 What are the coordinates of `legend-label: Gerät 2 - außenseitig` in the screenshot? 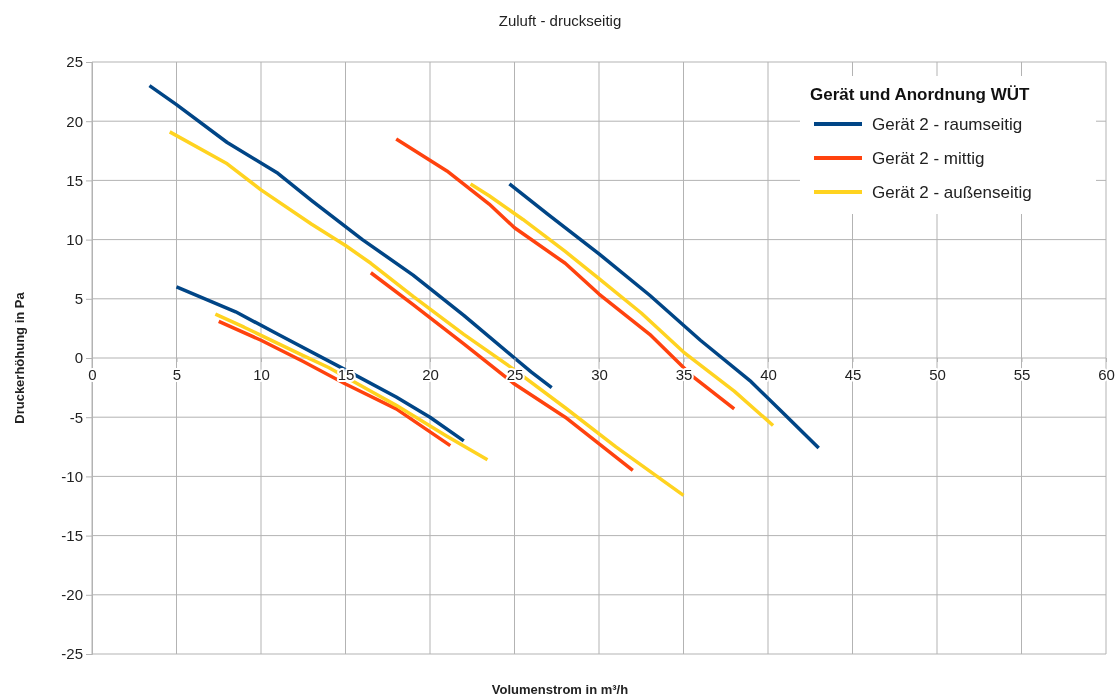 It's located at (952, 192).